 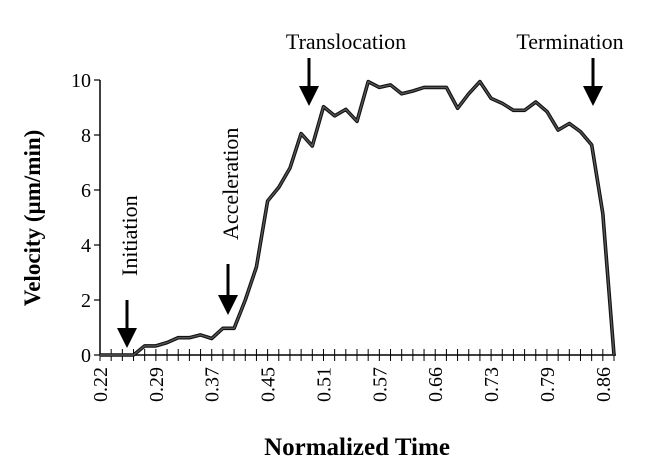 What do you see at coordinates (346, 41) in the screenshot?
I see `annotation-translocation: Translocation` at bounding box center [346, 41].